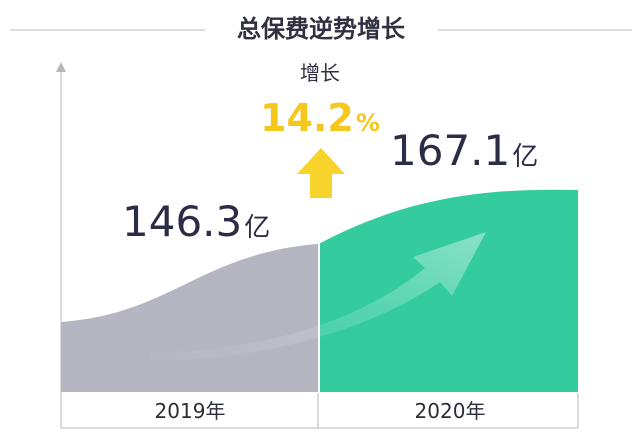 The width and height of the screenshot is (640, 443). What do you see at coordinates (182, 221) in the screenshot?
I see `data-label-2019-value: 146.3` at bounding box center [182, 221].